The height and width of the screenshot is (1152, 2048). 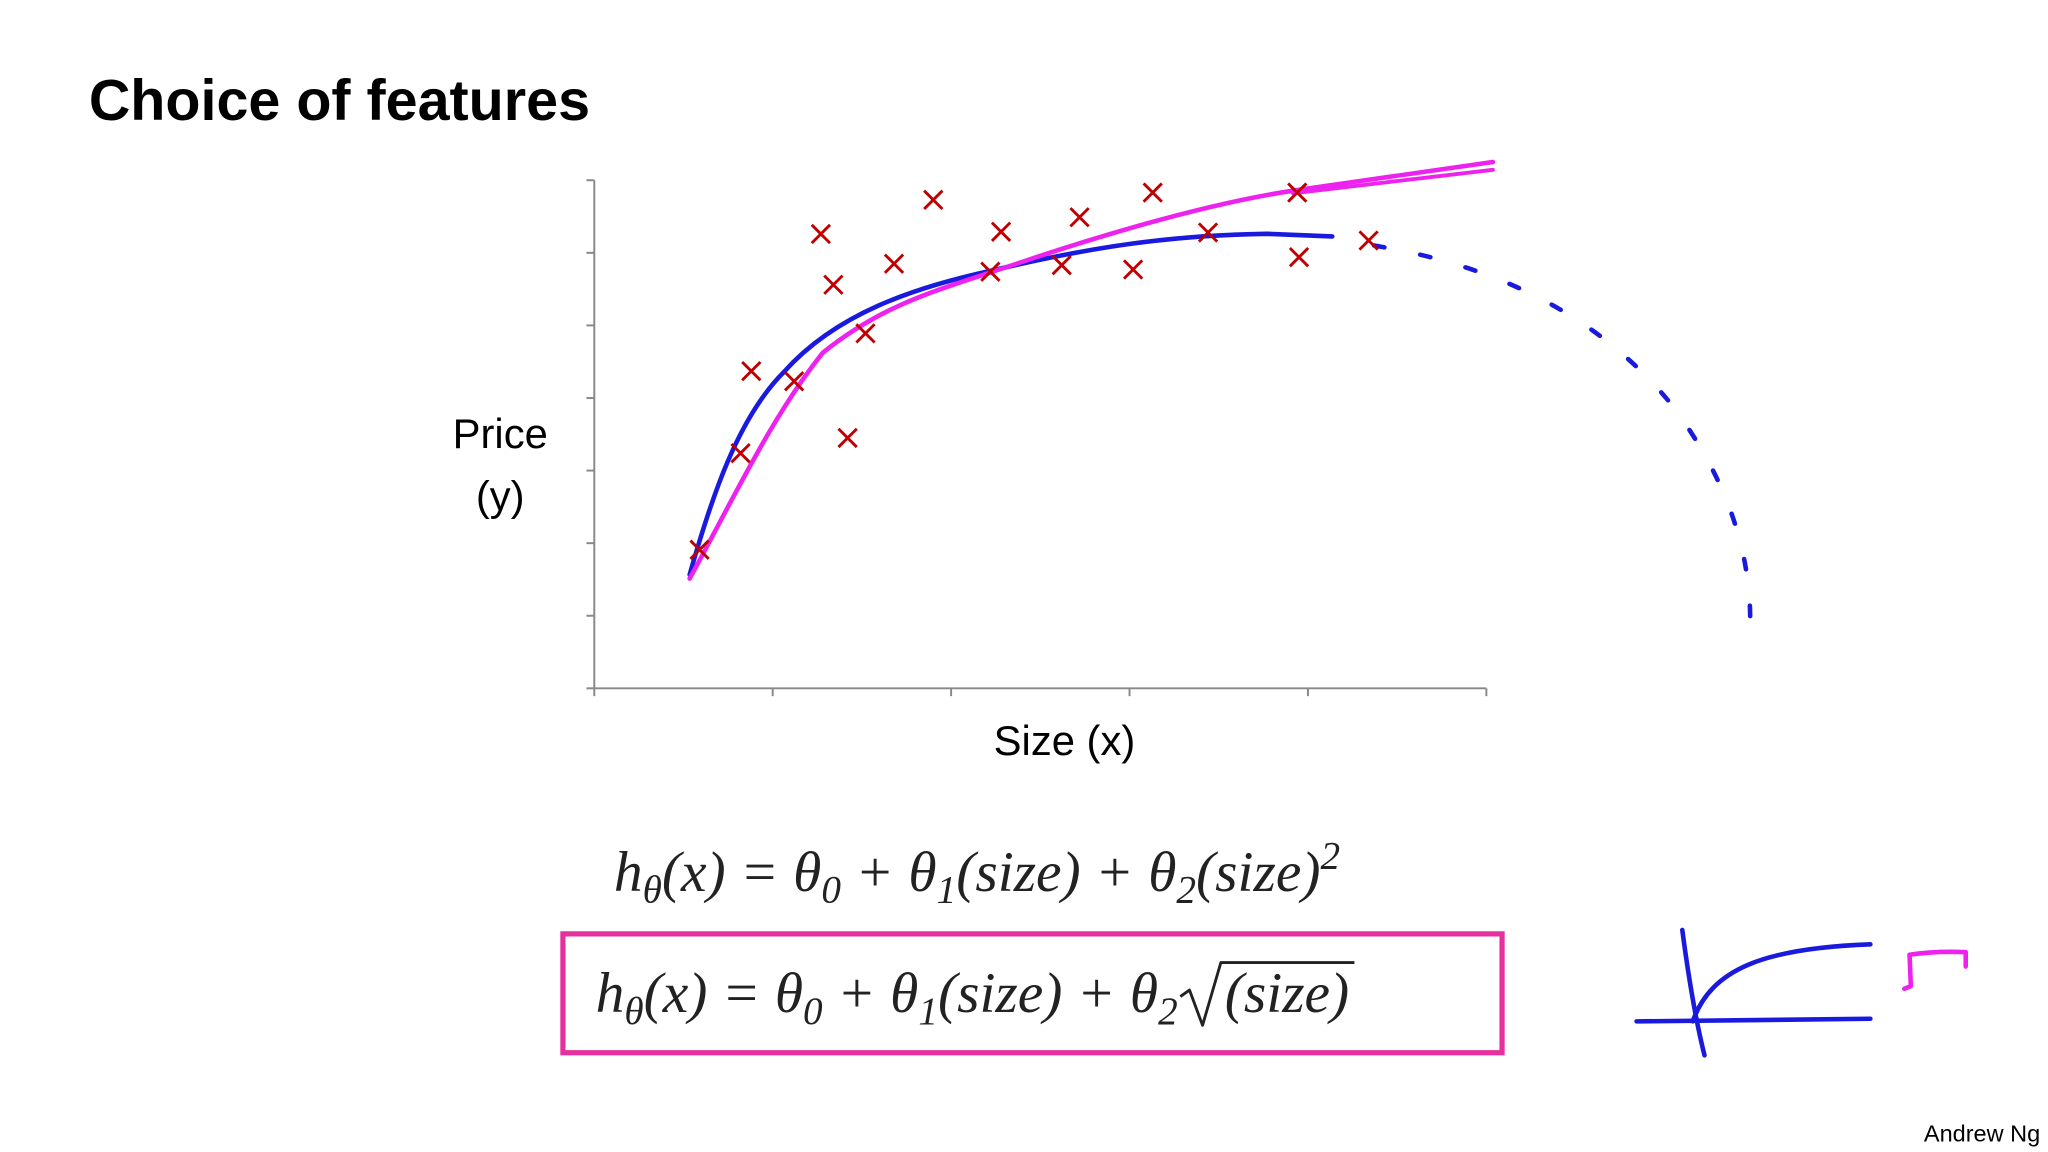 I want to click on sketch-curve, so click(x=1781, y=983).